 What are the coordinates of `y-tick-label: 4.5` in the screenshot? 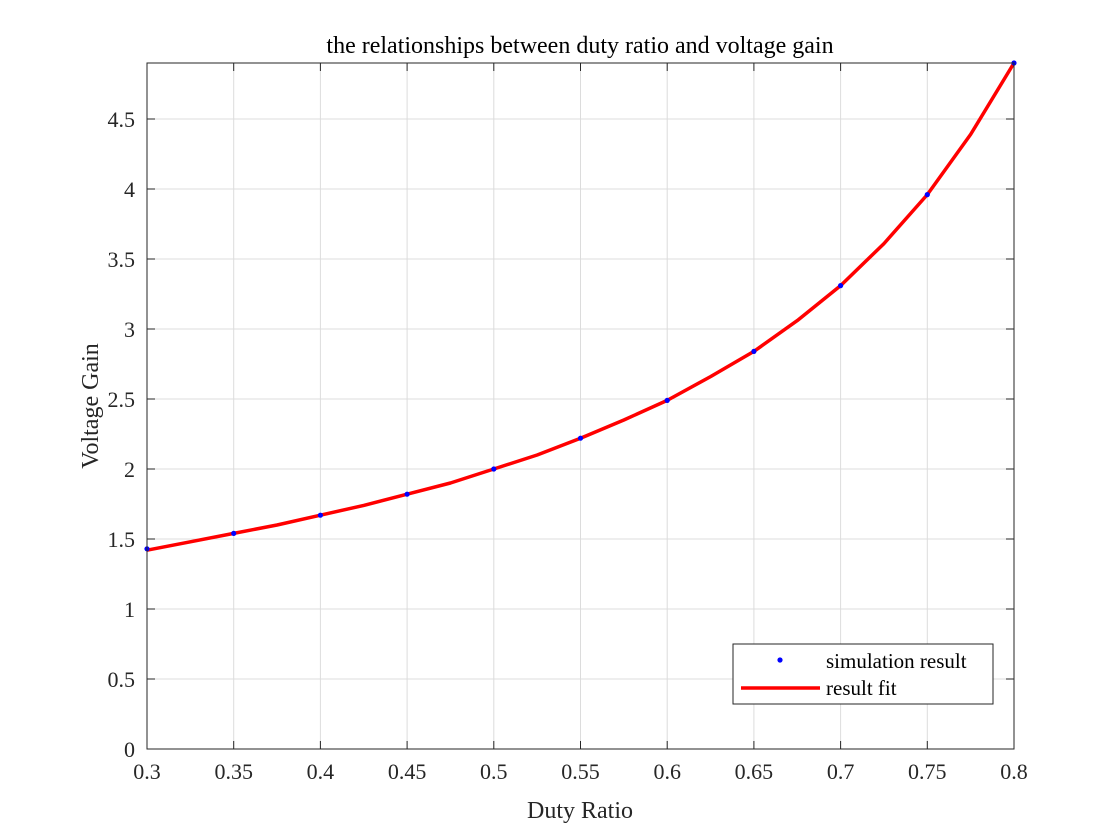 It's located at (122, 119).